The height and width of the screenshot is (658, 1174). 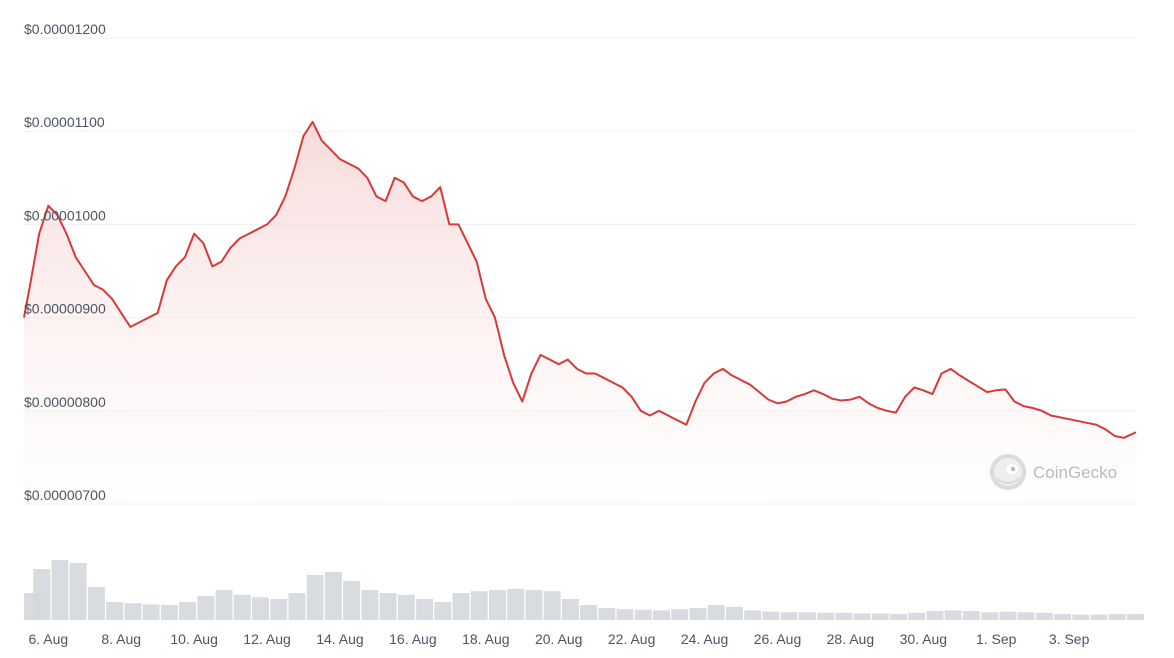 I want to click on y-tick-label: $0.00001200, so click(x=65, y=29).